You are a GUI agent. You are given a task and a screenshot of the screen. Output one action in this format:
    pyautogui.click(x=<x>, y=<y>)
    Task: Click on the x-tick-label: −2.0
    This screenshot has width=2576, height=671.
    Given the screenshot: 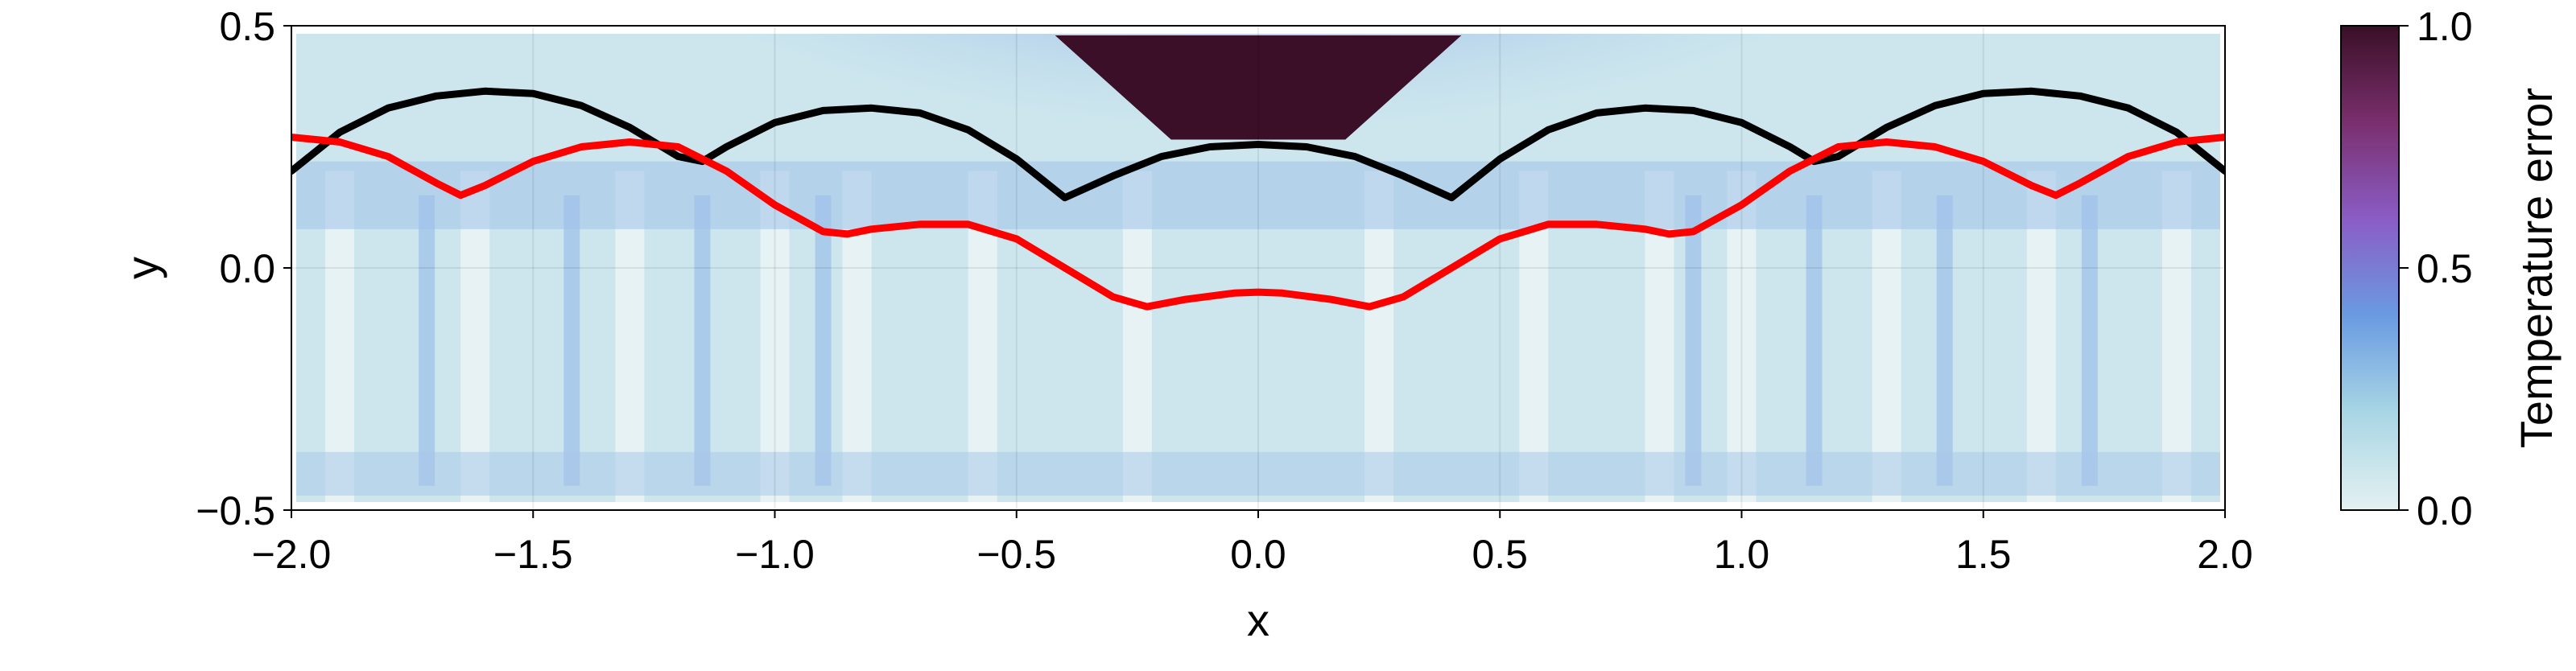 What is the action you would take?
    pyautogui.click(x=292, y=554)
    